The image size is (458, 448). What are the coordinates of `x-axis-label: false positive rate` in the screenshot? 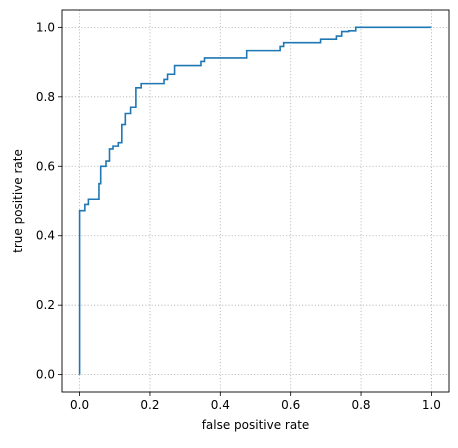 It's located at (256, 425).